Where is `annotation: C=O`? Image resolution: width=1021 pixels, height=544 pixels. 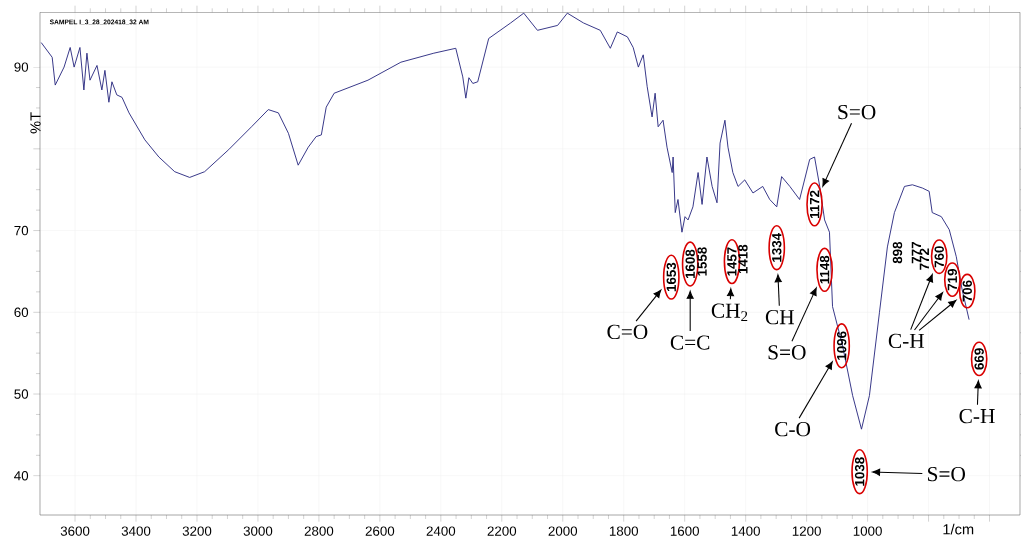
annotation: C=O is located at coordinates (627, 332).